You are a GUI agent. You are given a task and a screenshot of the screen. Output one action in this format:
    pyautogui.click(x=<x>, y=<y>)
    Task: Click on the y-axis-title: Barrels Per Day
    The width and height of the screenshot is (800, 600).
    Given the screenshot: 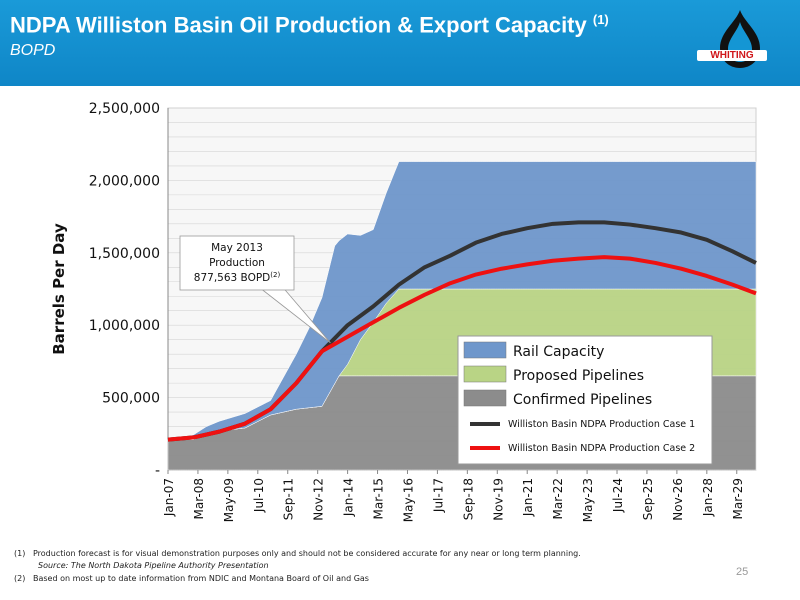 What is the action you would take?
    pyautogui.click(x=59, y=289)
    